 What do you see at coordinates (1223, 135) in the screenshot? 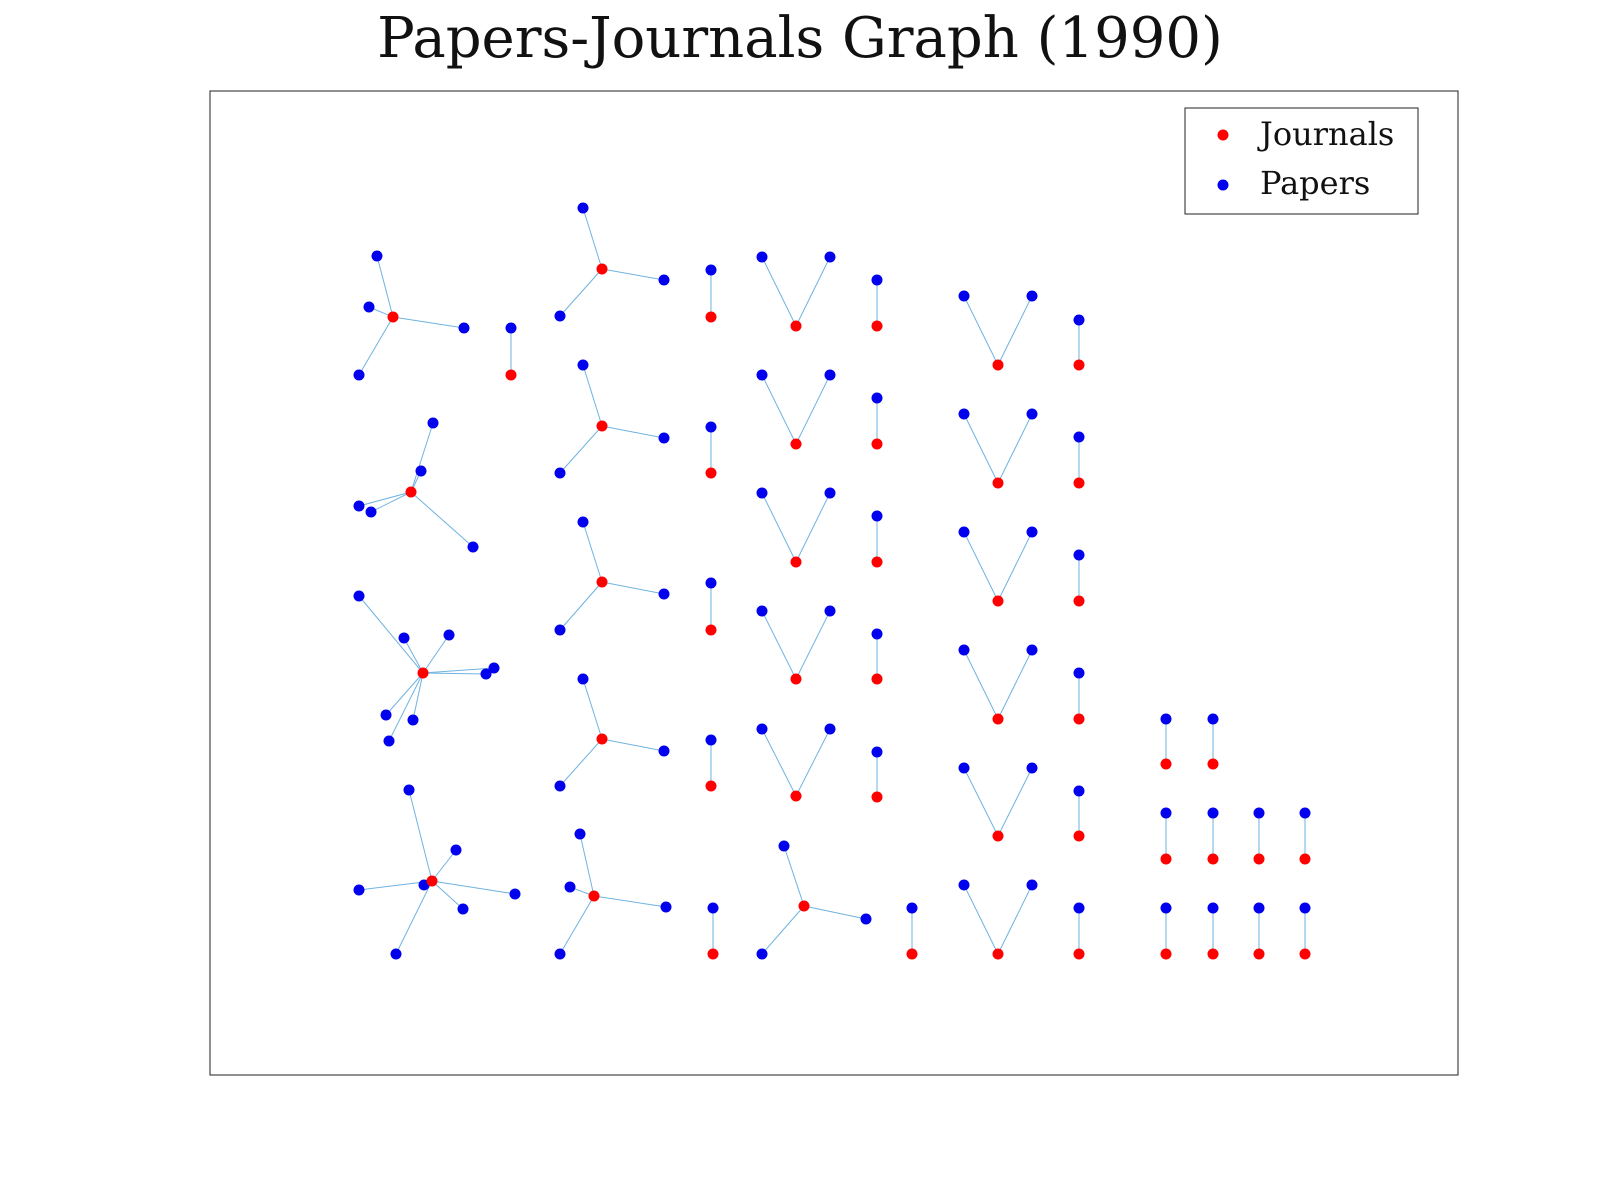
I see `legend-journal-marker` at bounding box center [1223, 135].